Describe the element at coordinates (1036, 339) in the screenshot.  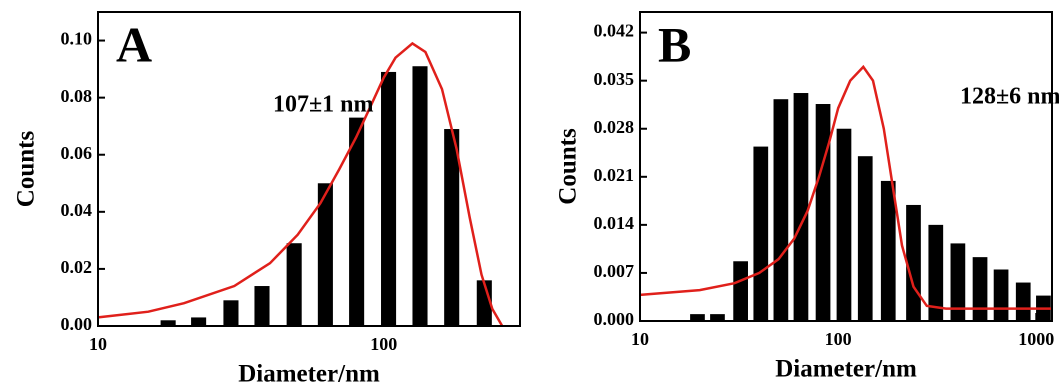
I see `x-tick-label: 1000` at that location.